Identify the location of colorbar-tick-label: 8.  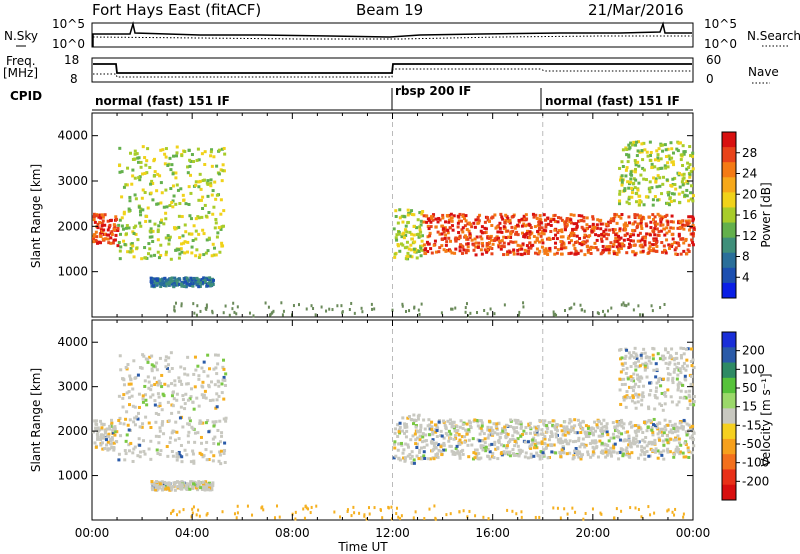
(746, 257).